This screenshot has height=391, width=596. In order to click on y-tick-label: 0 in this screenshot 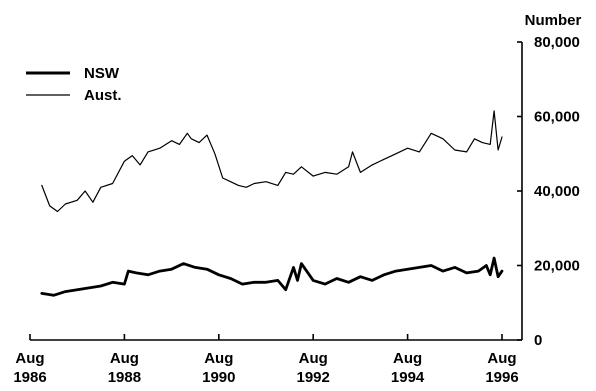, I will do `click(538, 340)`.